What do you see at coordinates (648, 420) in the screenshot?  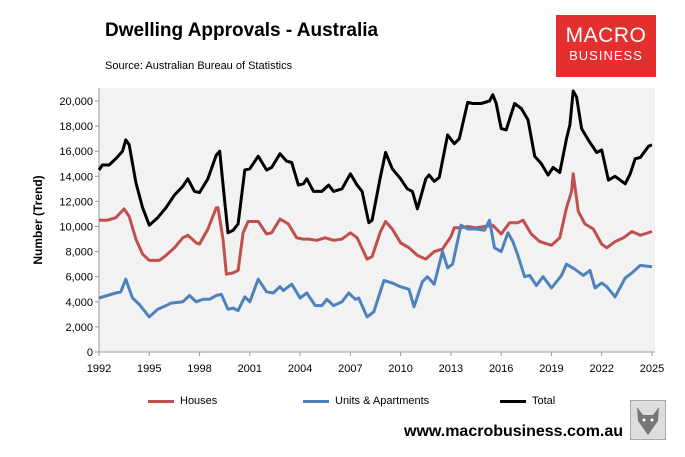 I see `wolf-icon` at bounding box center [648, 420].